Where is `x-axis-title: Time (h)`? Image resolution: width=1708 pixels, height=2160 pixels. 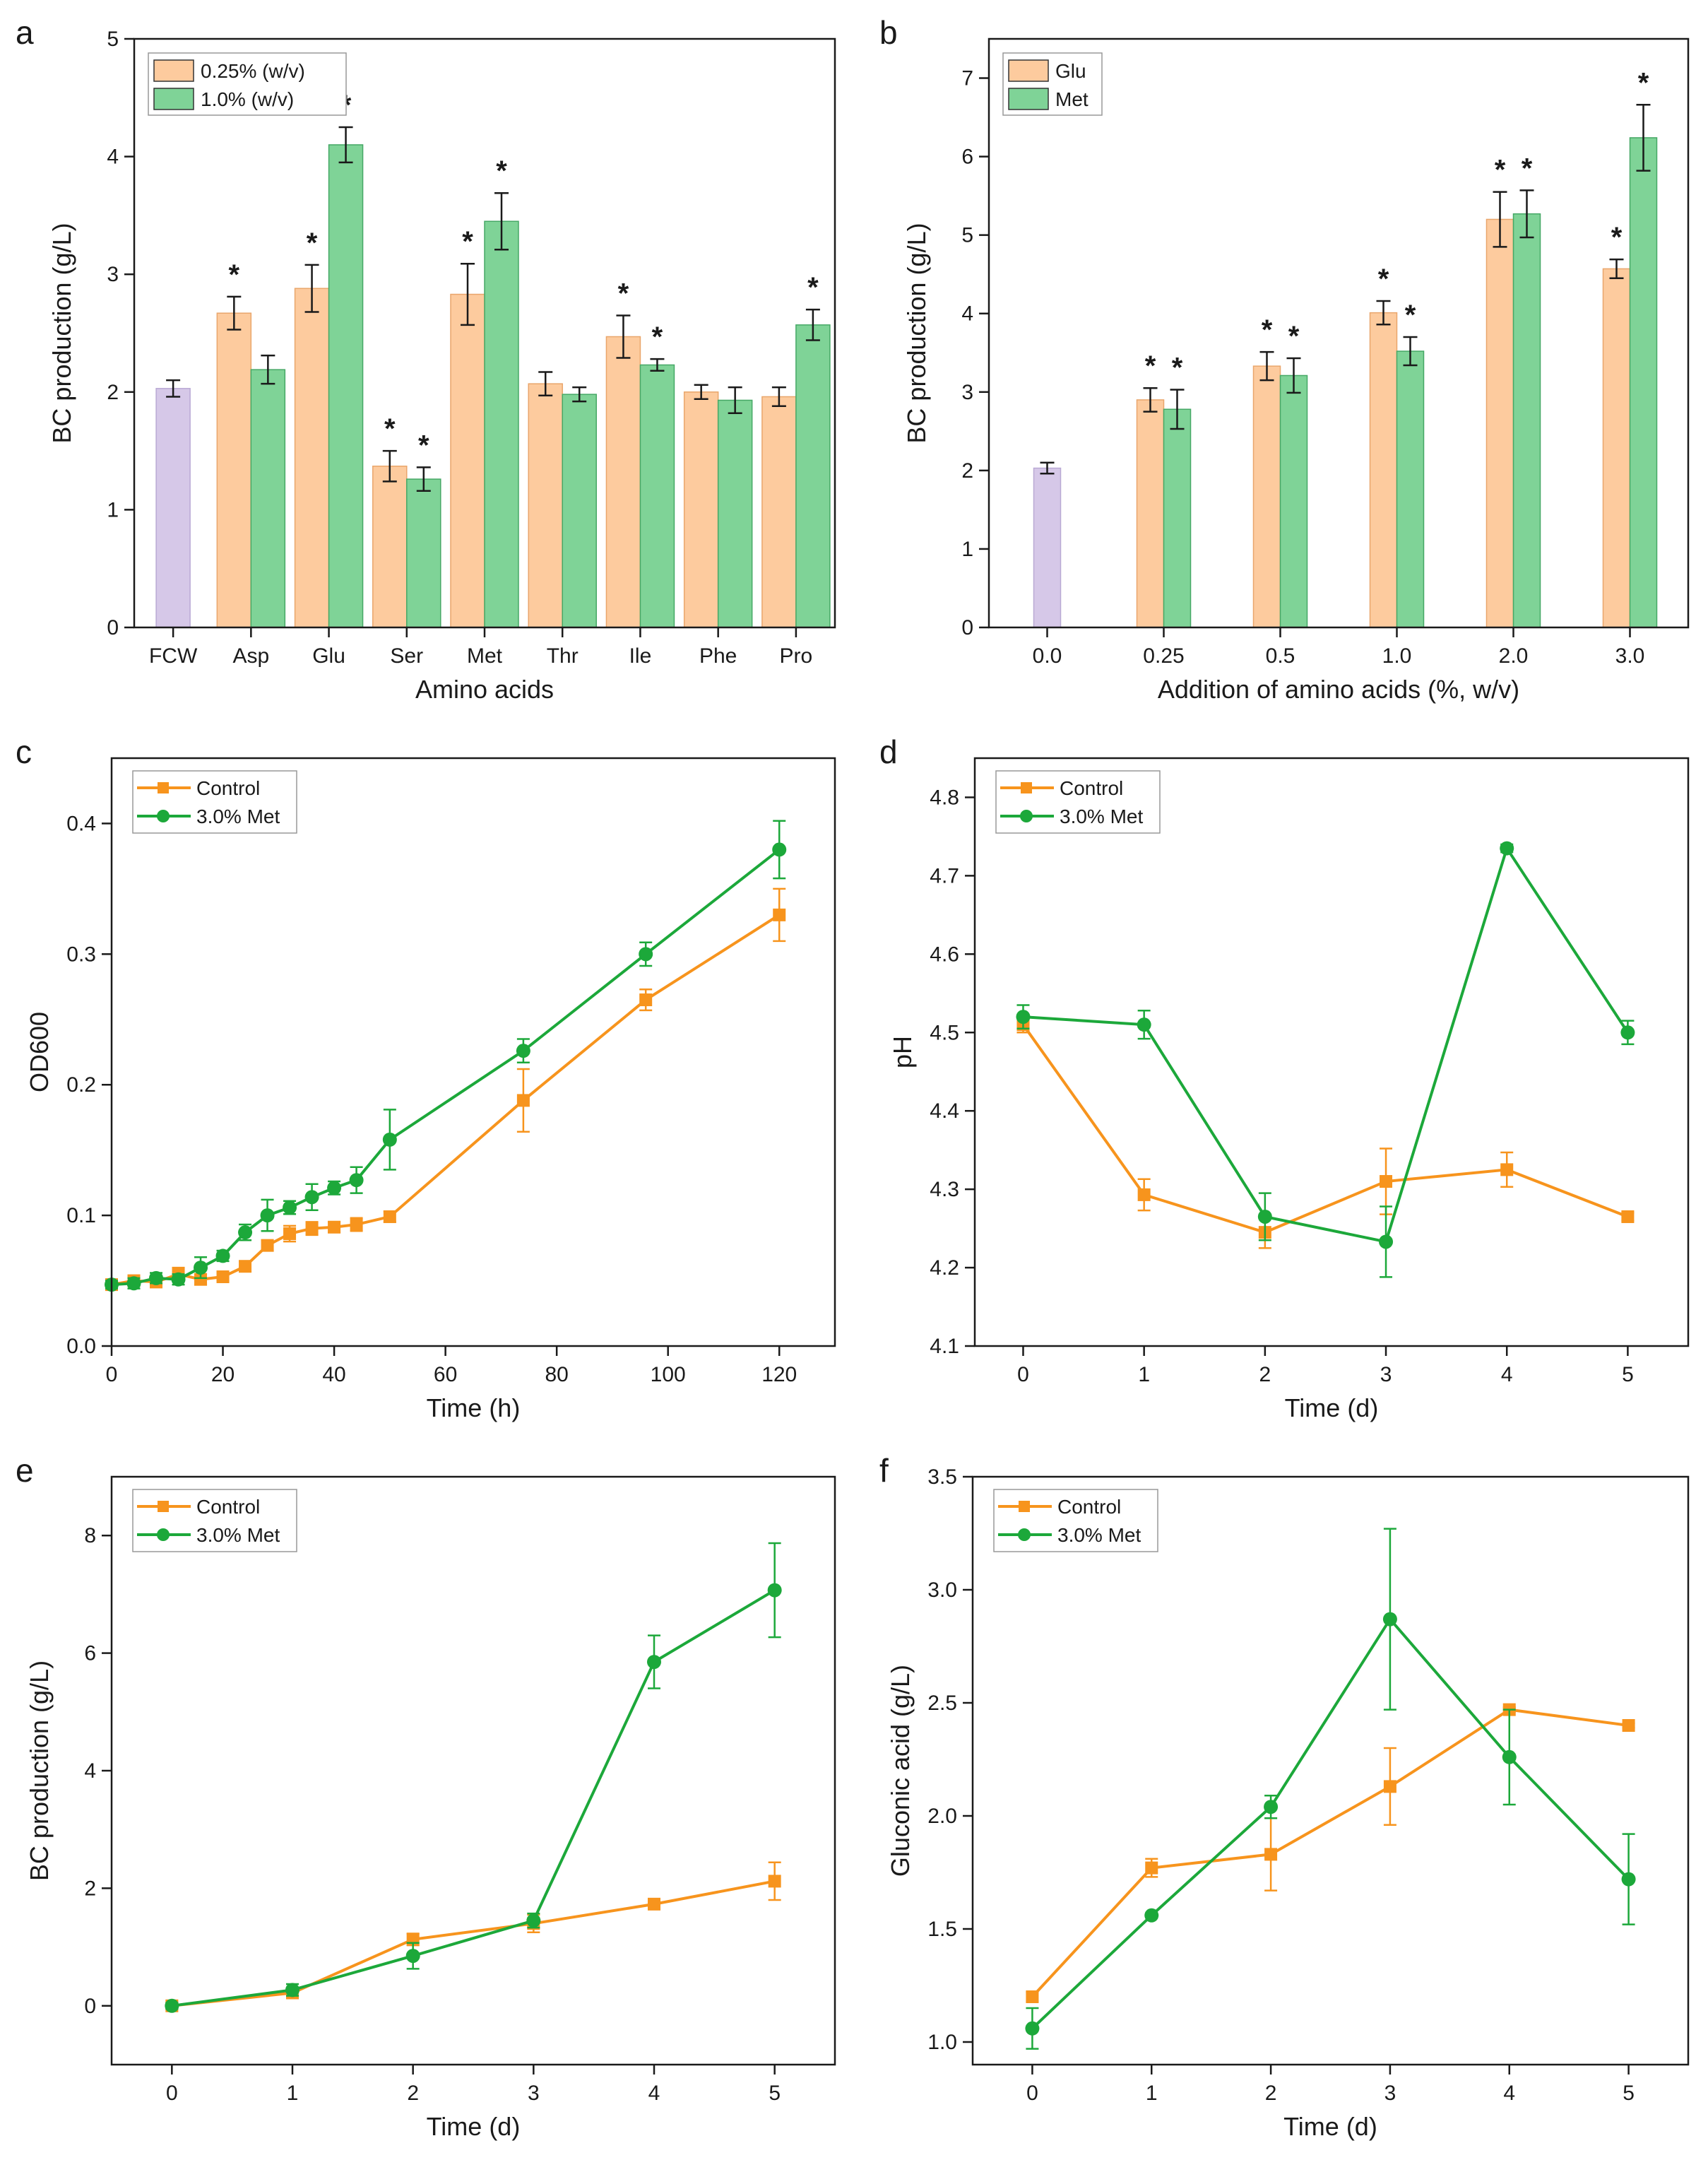
x-axis-title: Time (h) is located at coordinates (474, 1407).